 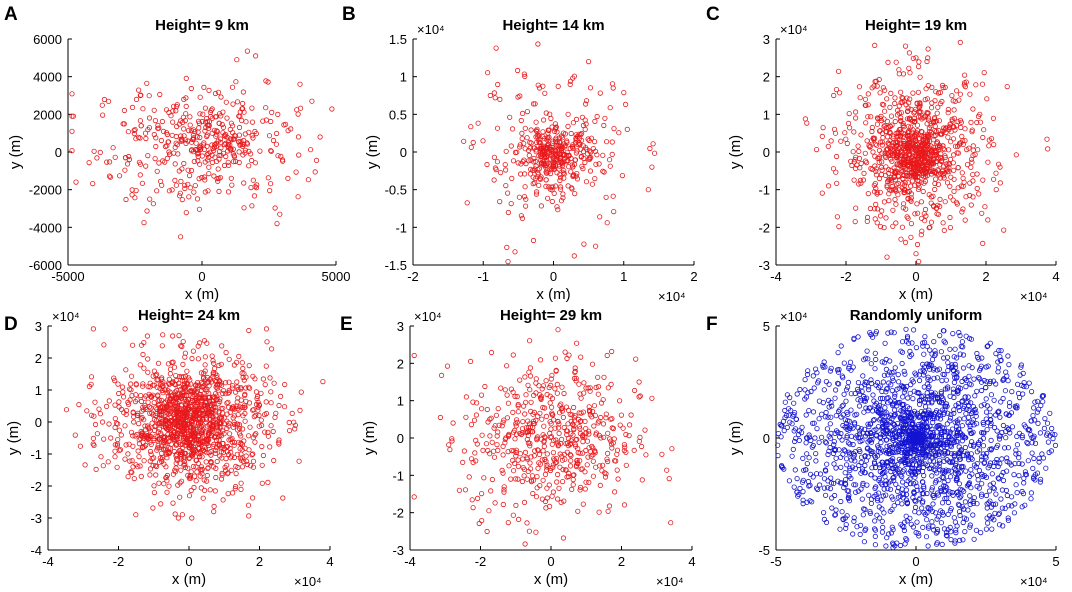 What do you see at coordinates (36, 454) in the screenshot?
I see `y-tick-label: -1` at bounding box center [36, 454].